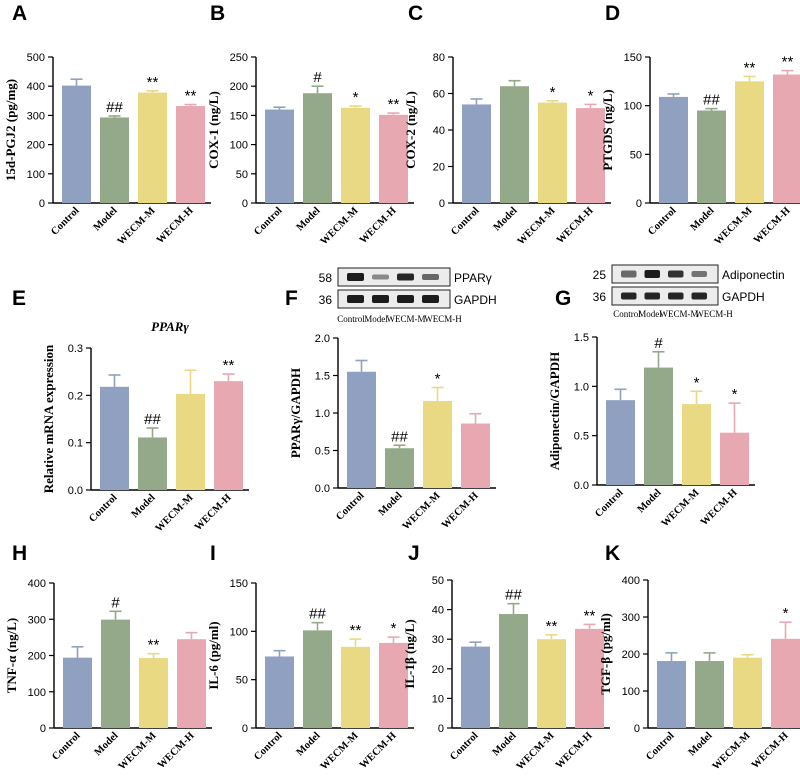  Describe the element at coordinates (213, 130) in the screenshot. I see `y-axis-label: COX-1 (ng/L)` at that location.